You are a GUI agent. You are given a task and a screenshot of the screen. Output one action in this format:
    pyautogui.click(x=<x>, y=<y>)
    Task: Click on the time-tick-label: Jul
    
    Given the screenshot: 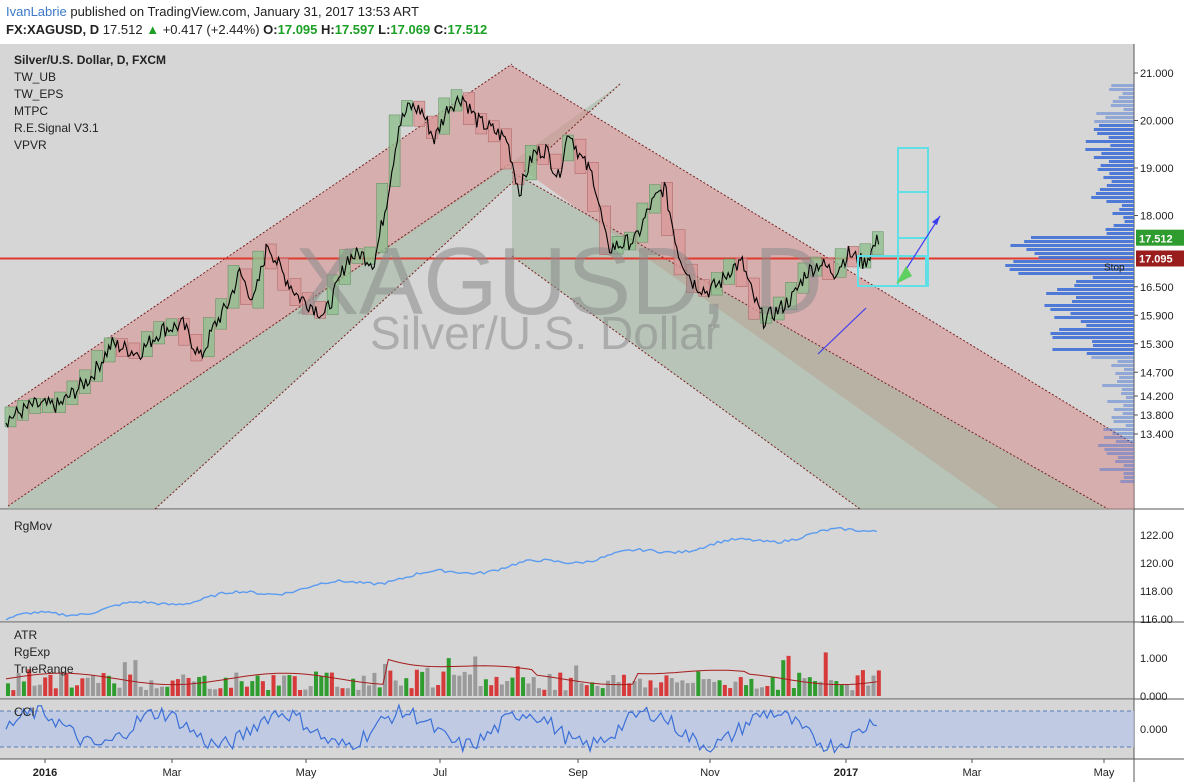 What is the action you would take?
    pyautogui.click(x=440, y=773)
    